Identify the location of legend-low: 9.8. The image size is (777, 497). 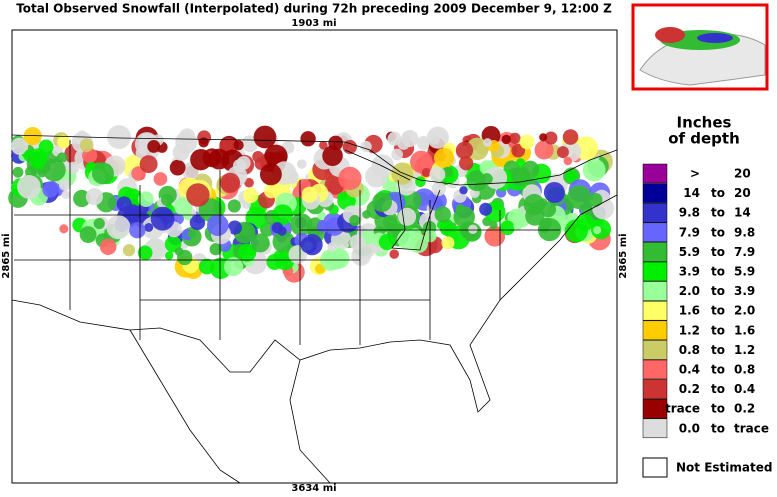
(689, 213).